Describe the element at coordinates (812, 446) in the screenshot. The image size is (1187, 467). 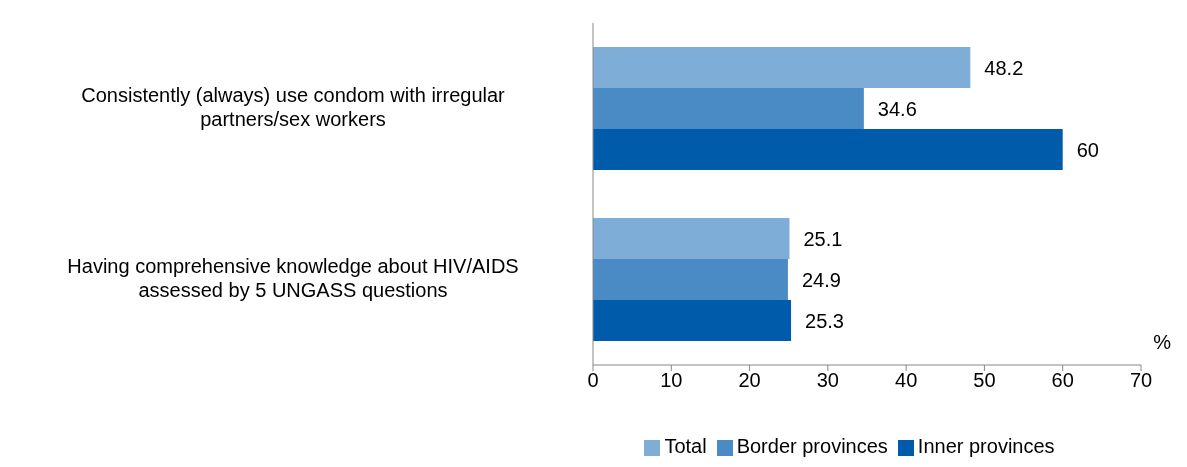
I see `legend-label: Border provinces` at that location.